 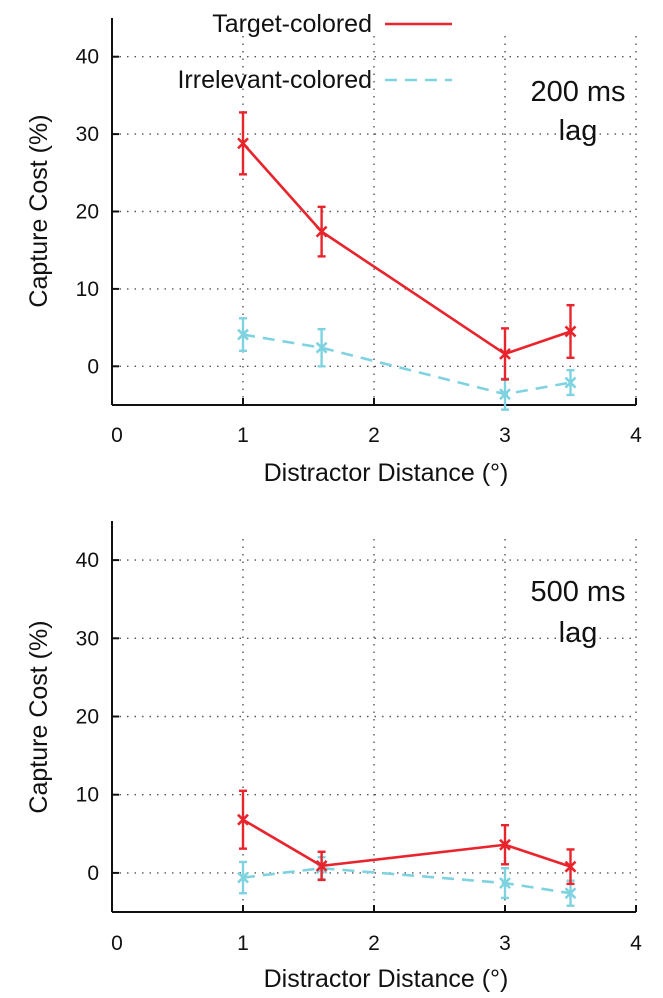 I want to click on legend-label-target-colored: Target-colored, so click(x=292, y=24).